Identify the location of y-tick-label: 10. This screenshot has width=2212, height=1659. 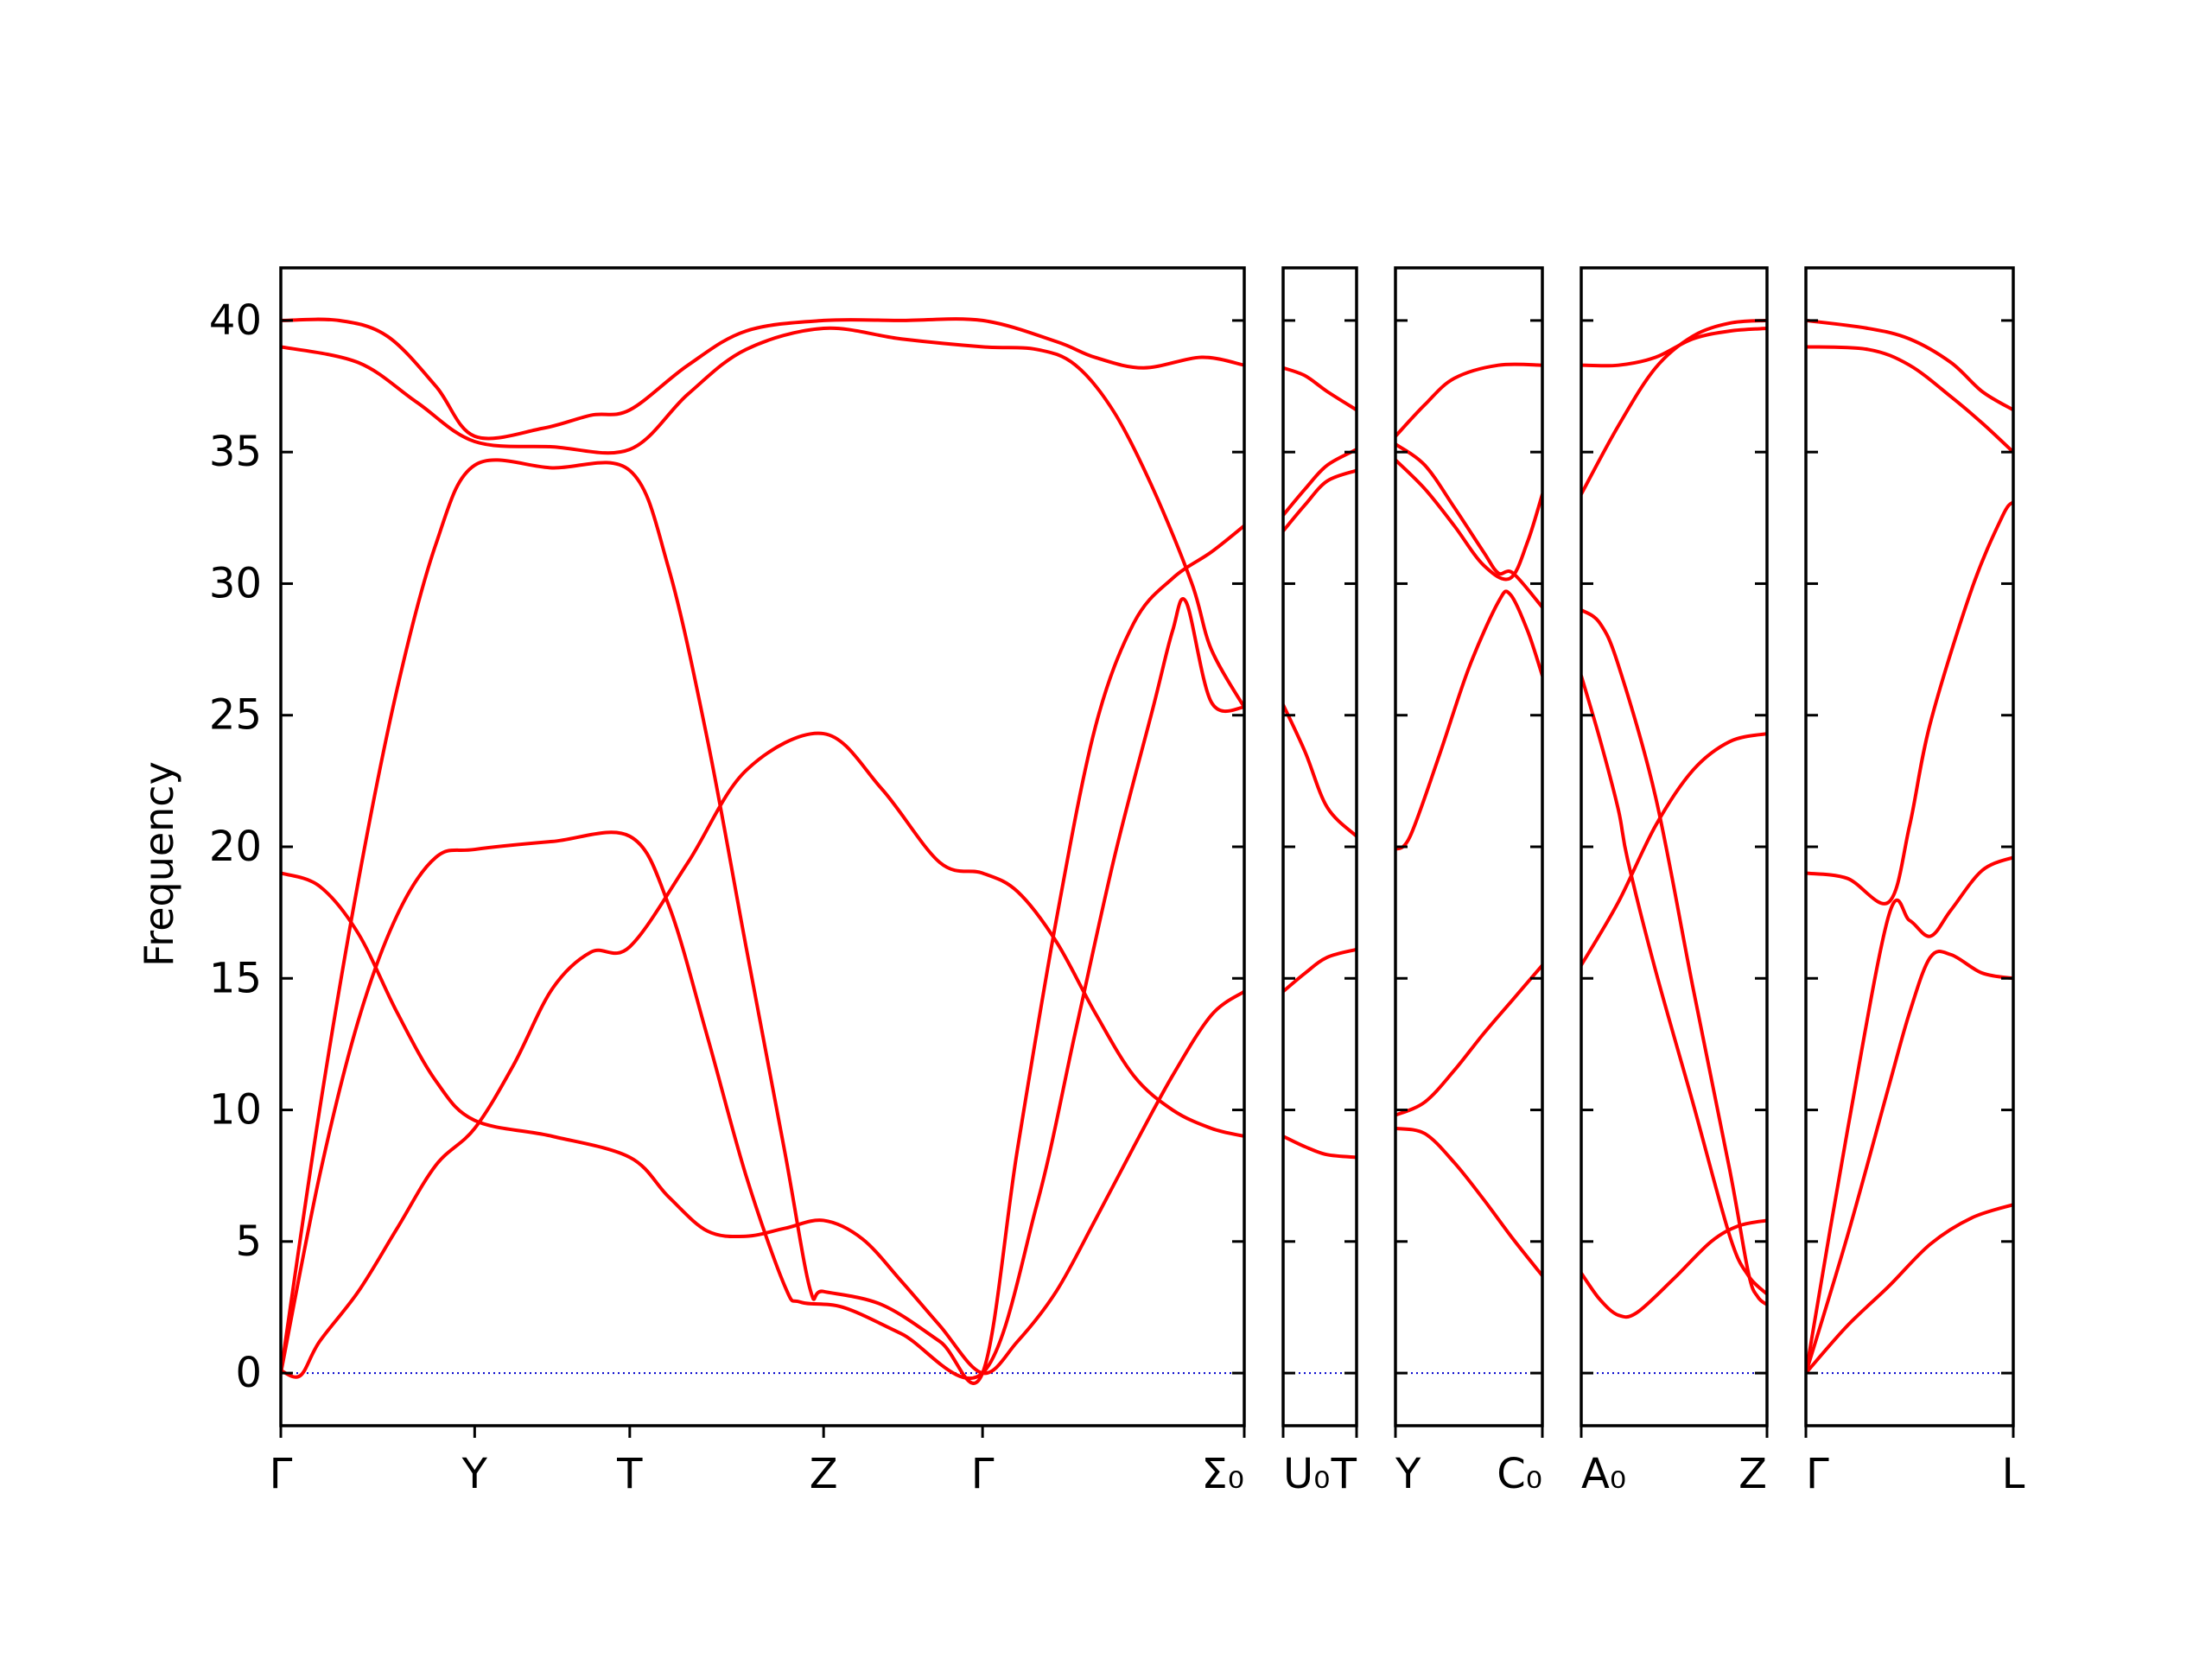
(235, 1110).